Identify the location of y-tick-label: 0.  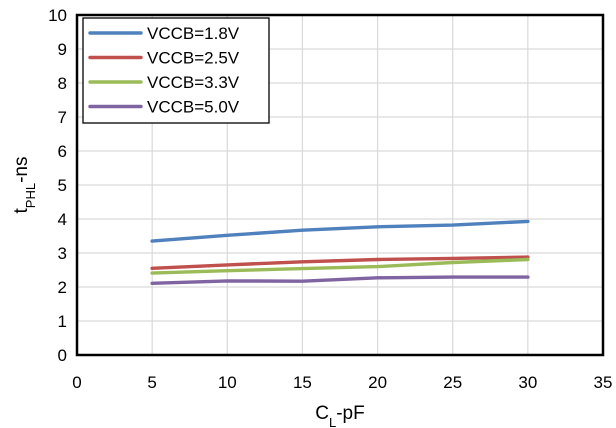
(62, 355).